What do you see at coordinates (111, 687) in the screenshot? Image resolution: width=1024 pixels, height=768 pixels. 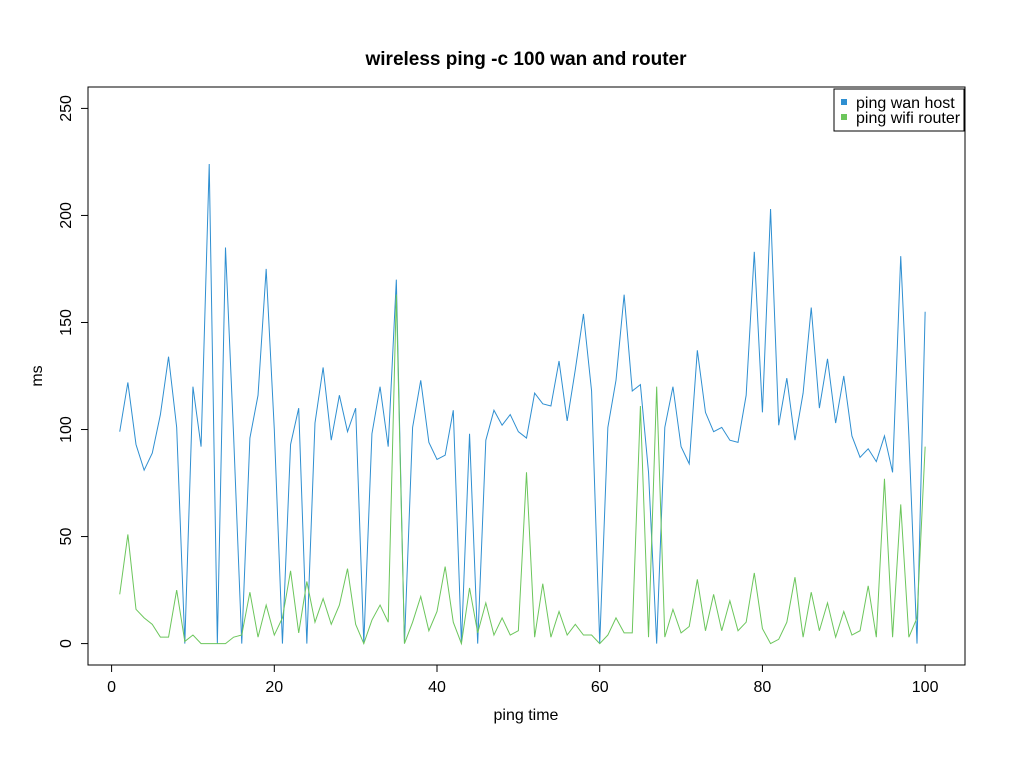 I see `x-tick-label: 0` at bounding box center [111, 687].